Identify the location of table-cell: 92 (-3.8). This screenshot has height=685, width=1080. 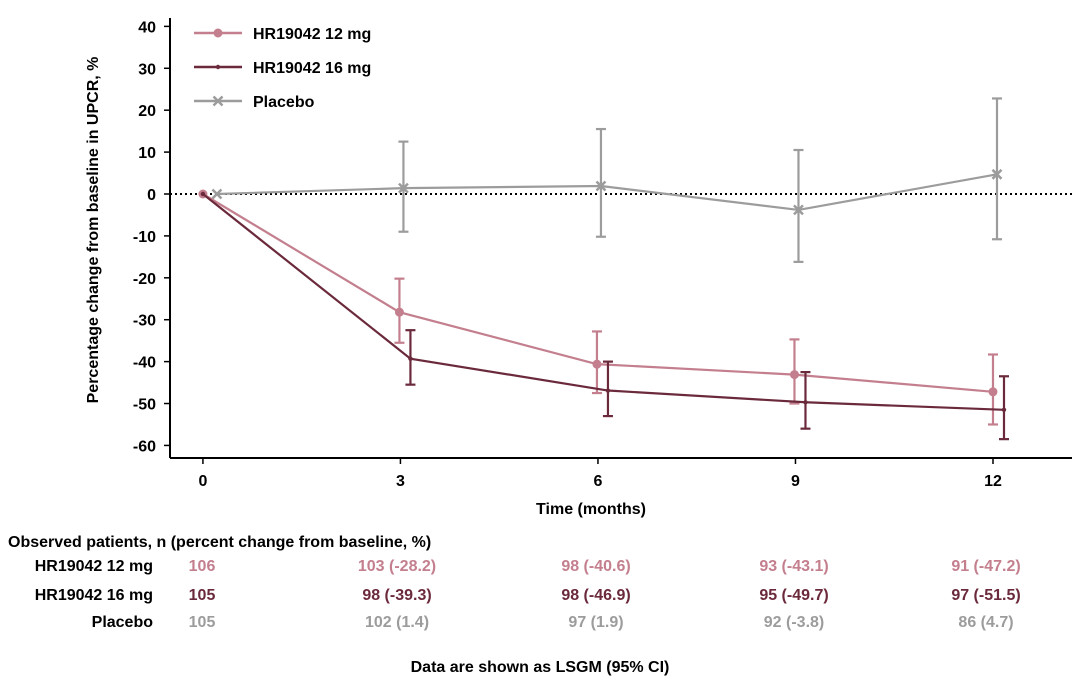
(794, 622).